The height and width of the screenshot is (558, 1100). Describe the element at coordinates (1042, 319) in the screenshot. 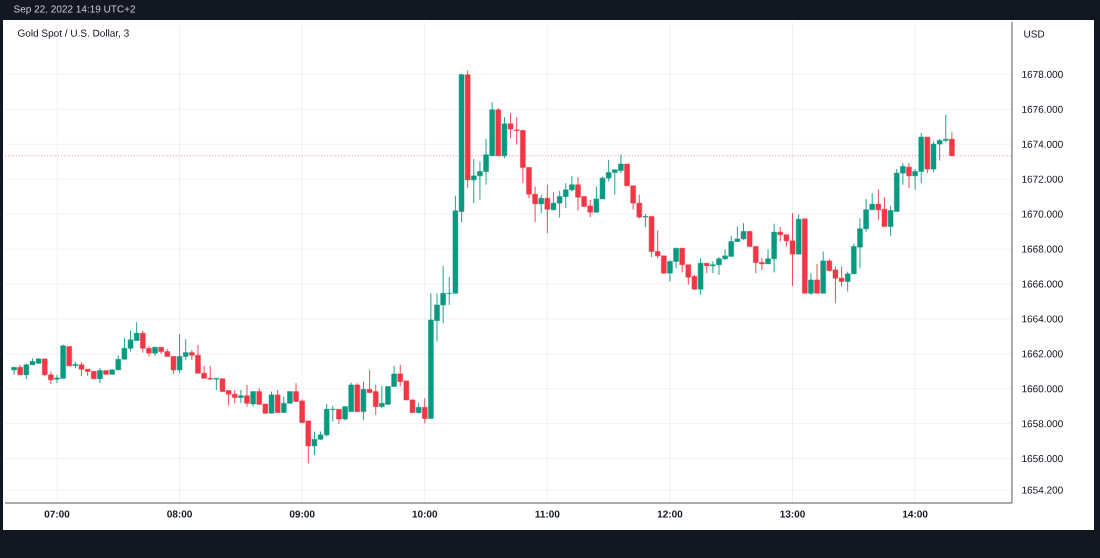

I see `y-tick-label: 1664.000` at that location.